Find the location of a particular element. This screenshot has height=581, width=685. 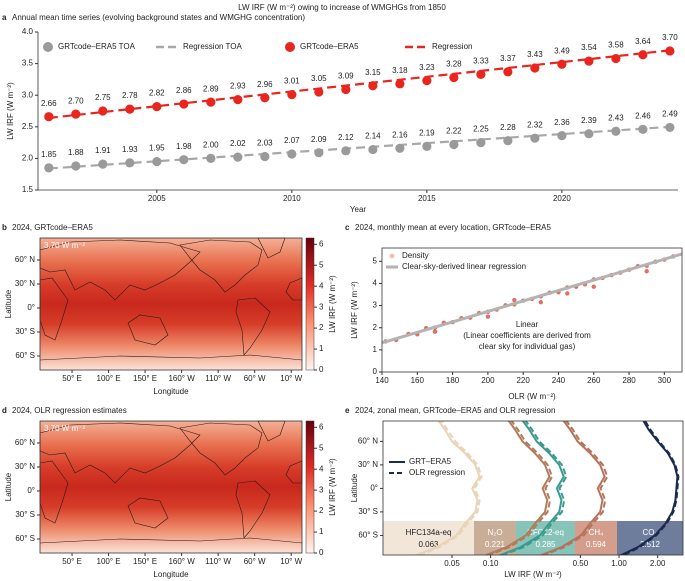

x-axis-label: Year is located at coordinates (358, 209).